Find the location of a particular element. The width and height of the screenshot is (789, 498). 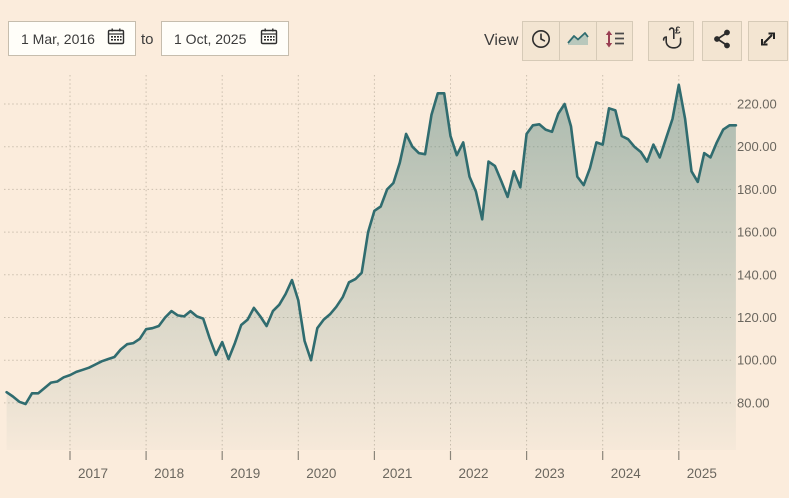

y-axis-label: 200.00 is located at coordinates (757, 146).